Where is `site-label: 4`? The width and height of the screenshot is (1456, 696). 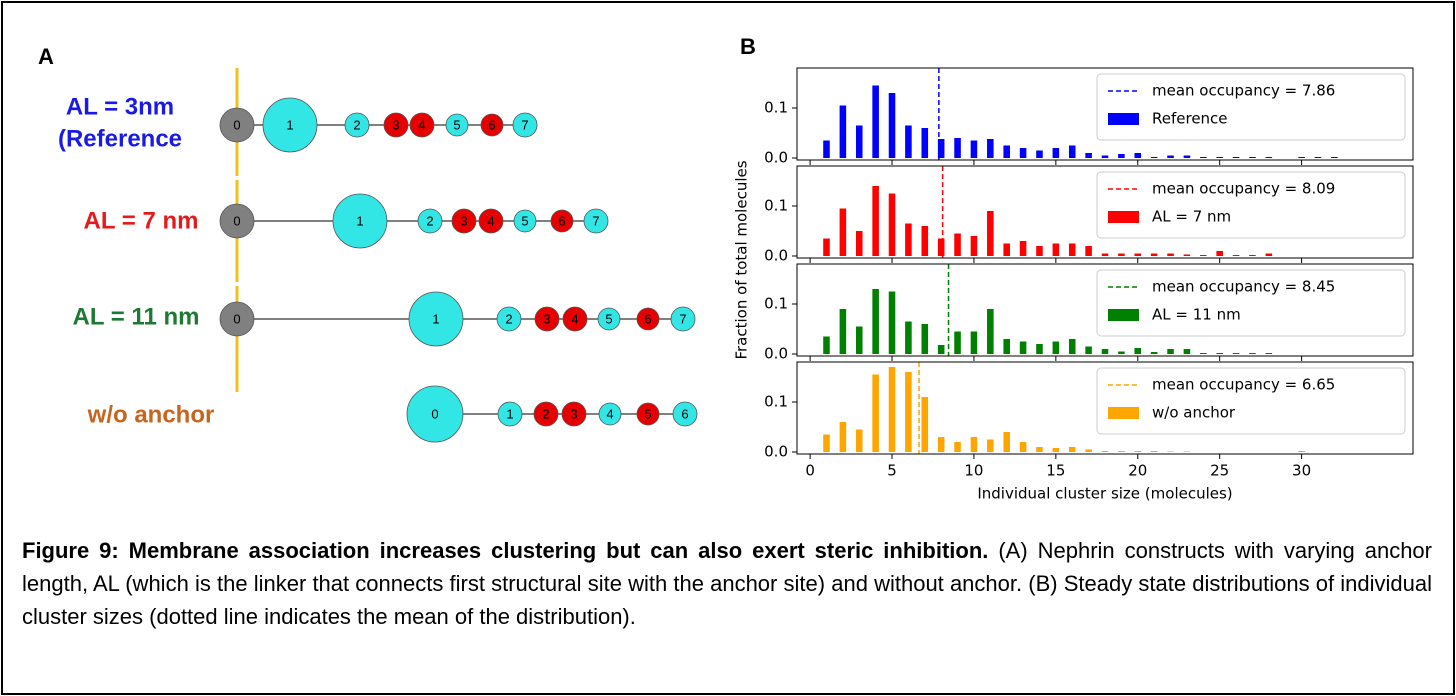 site-label: 4 is located at coordinates (574, 318).